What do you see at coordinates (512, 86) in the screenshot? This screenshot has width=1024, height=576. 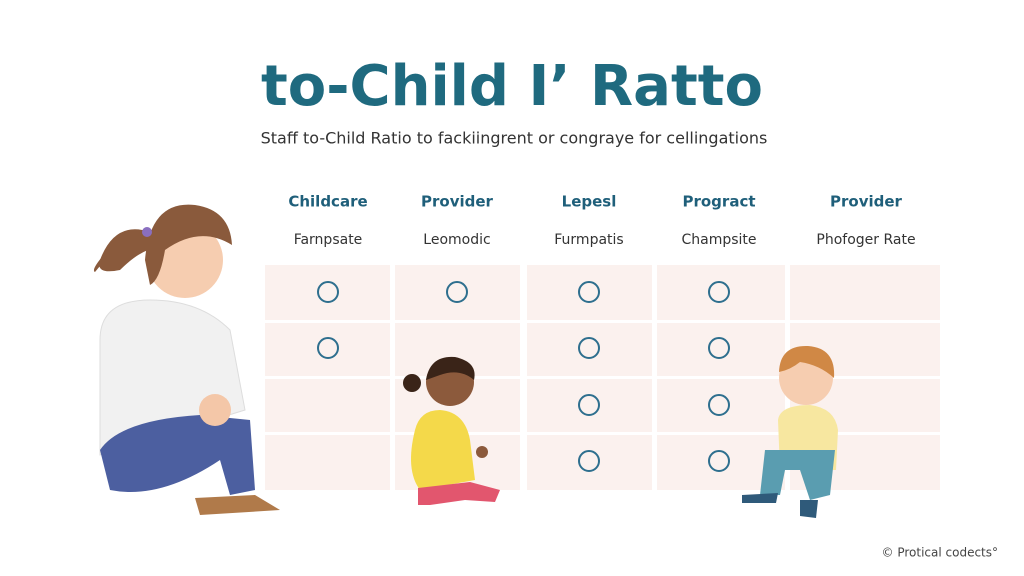 I see `title: to-Child I’ Ratto` at bounding box center [512, 86].